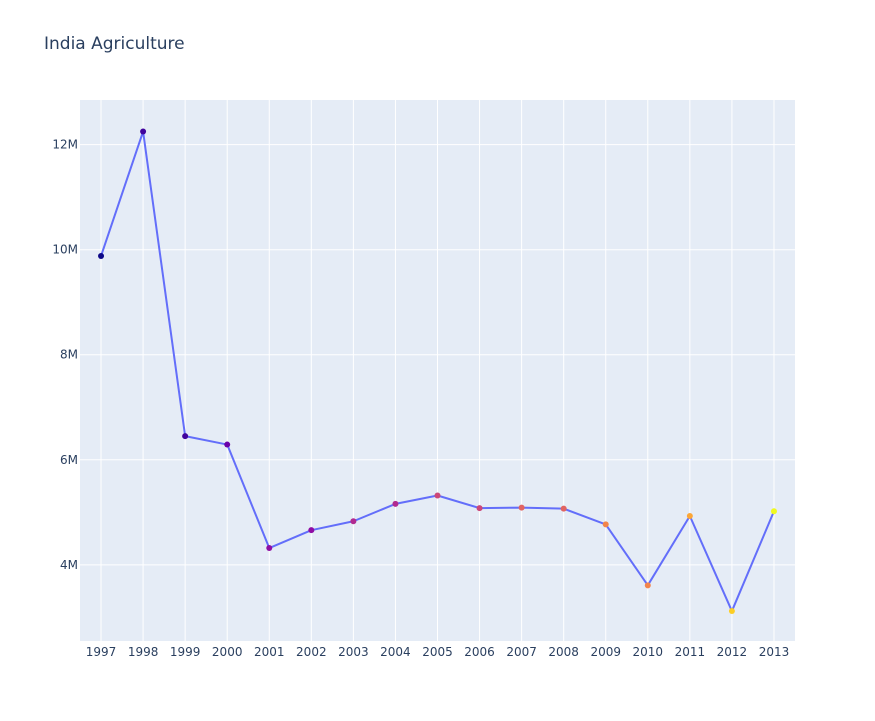 This screenshot has width=875, height=721. What do you see at coordinates (648, 652) in the screenshot?
I see `x-tick-label: 2010` at bounding box center [648, 652].